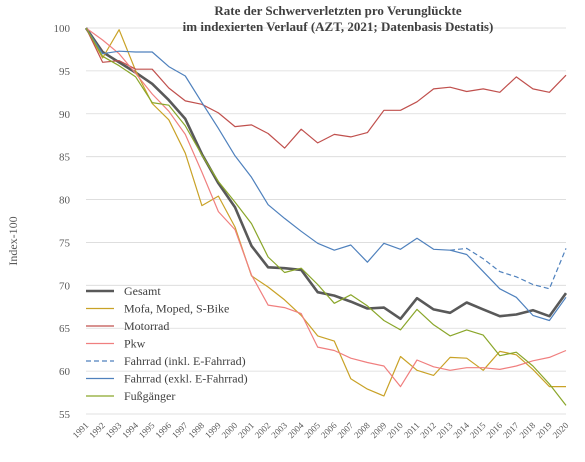 The image size is (585, 462). I want to click on x-tick-label: 1992, so click(97, 430).